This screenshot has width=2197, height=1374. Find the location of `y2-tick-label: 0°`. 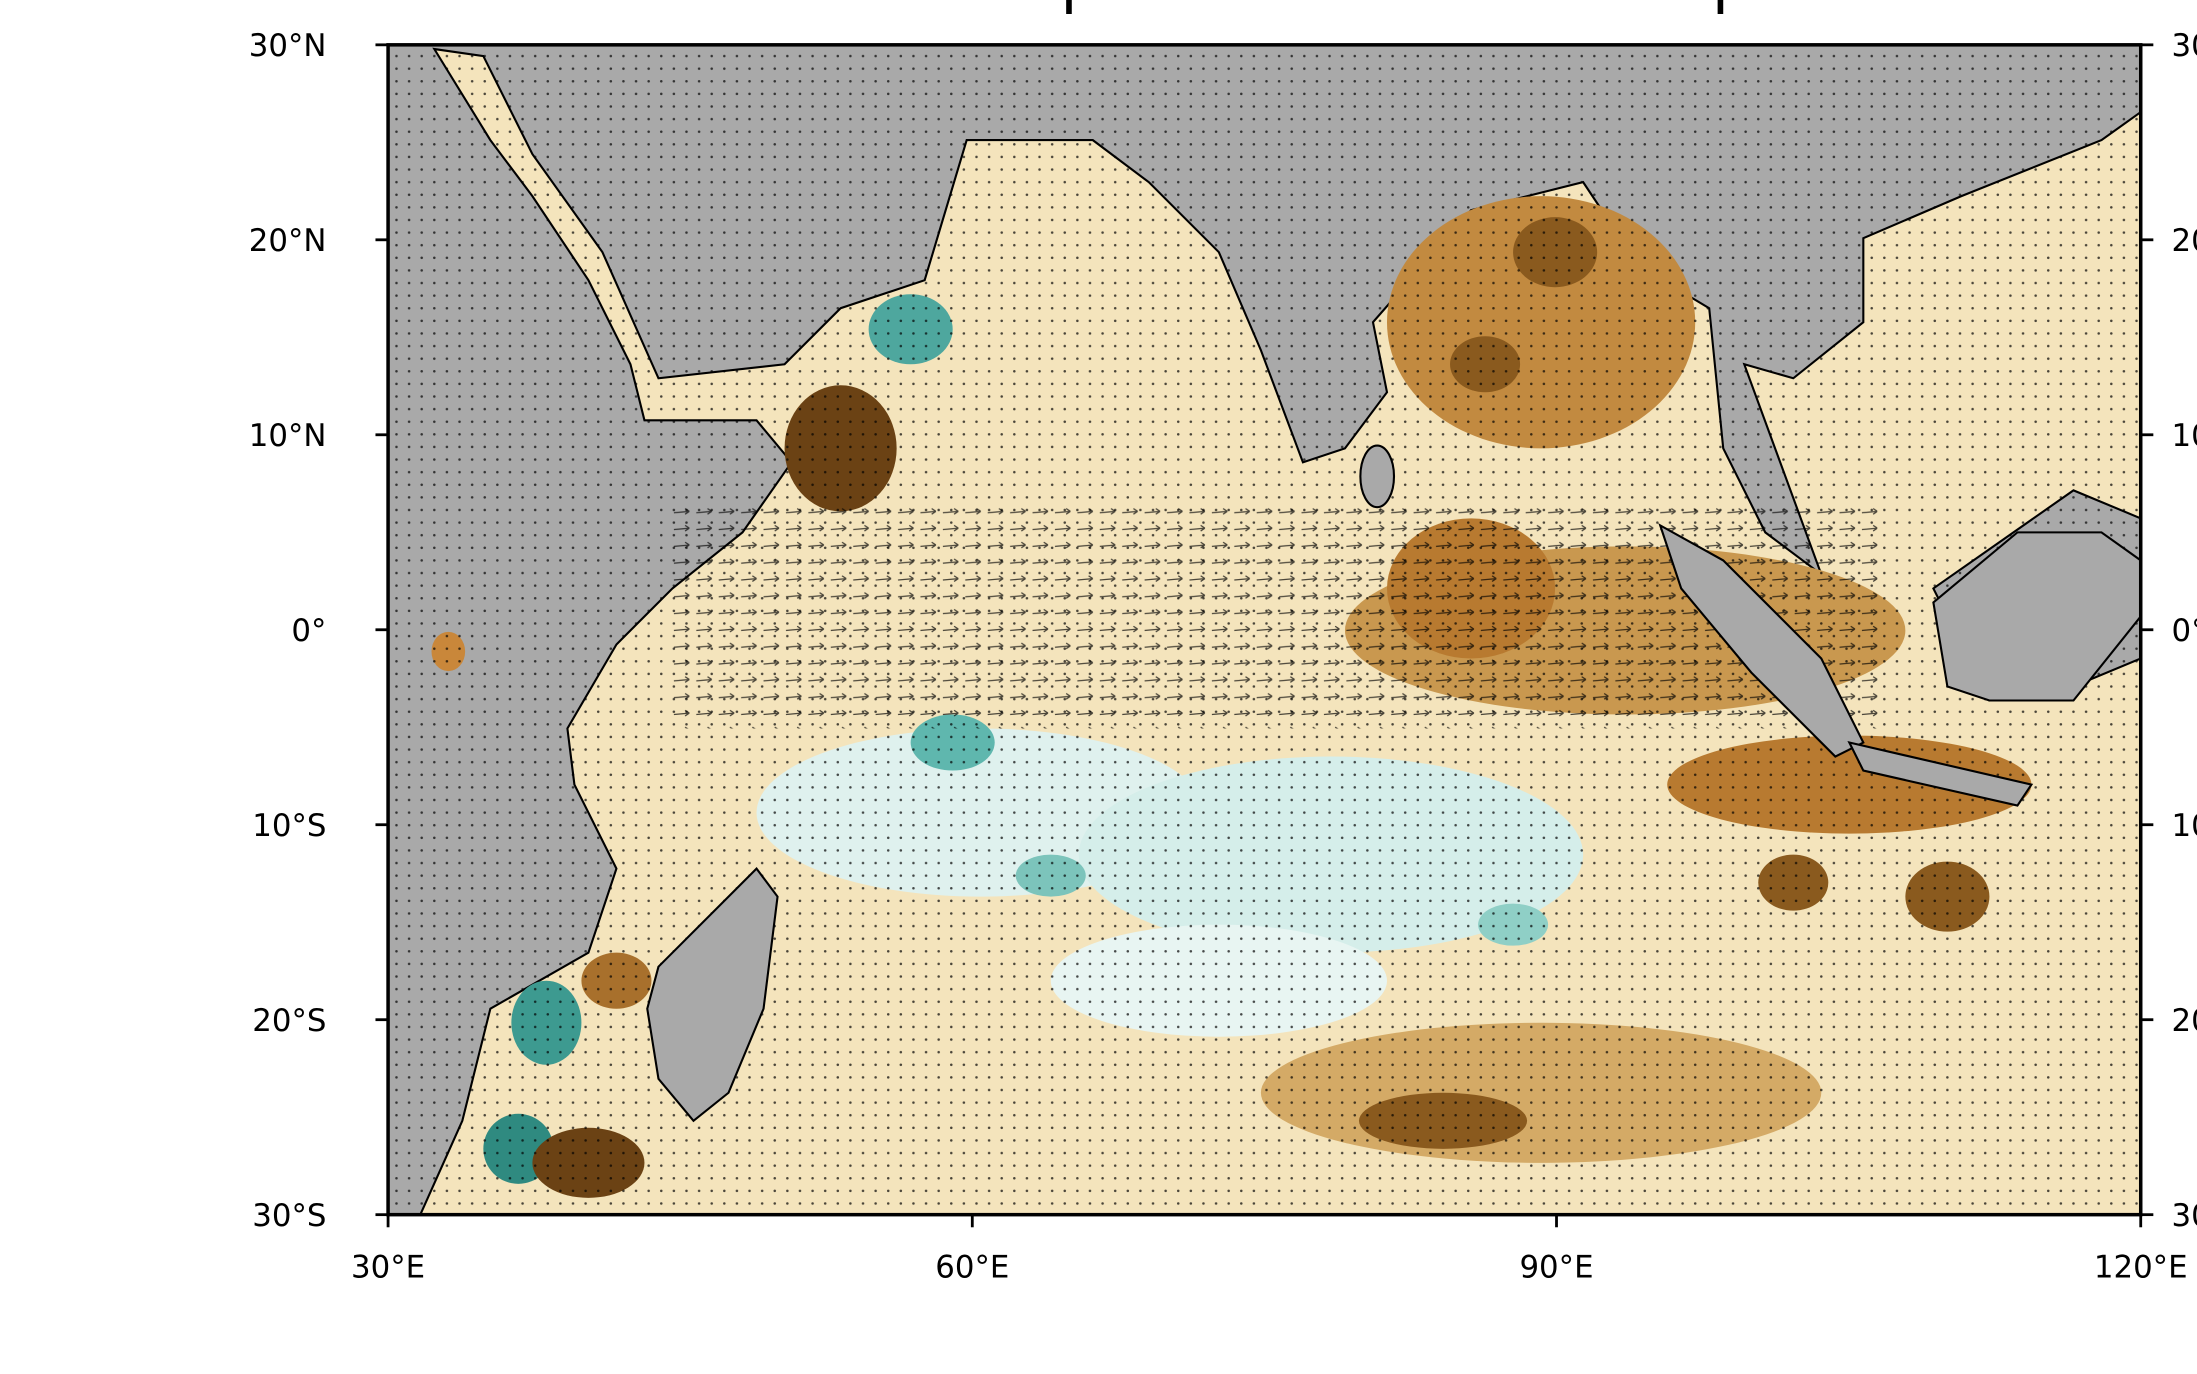

y2-tick-label: 0° is located at coordinates (2184, 631).